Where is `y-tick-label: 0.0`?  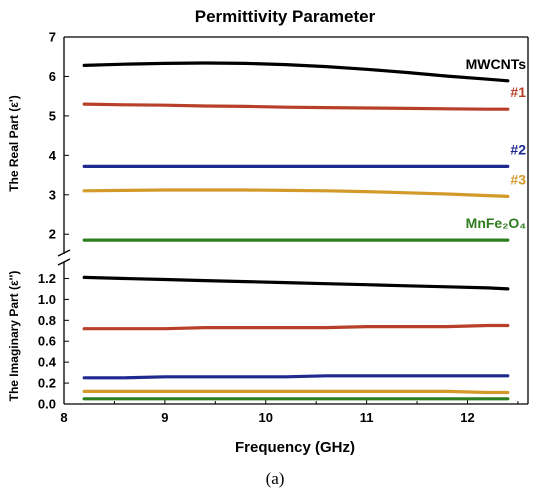
y-tick-label: 0.0 is located at coordinates (47, 404).